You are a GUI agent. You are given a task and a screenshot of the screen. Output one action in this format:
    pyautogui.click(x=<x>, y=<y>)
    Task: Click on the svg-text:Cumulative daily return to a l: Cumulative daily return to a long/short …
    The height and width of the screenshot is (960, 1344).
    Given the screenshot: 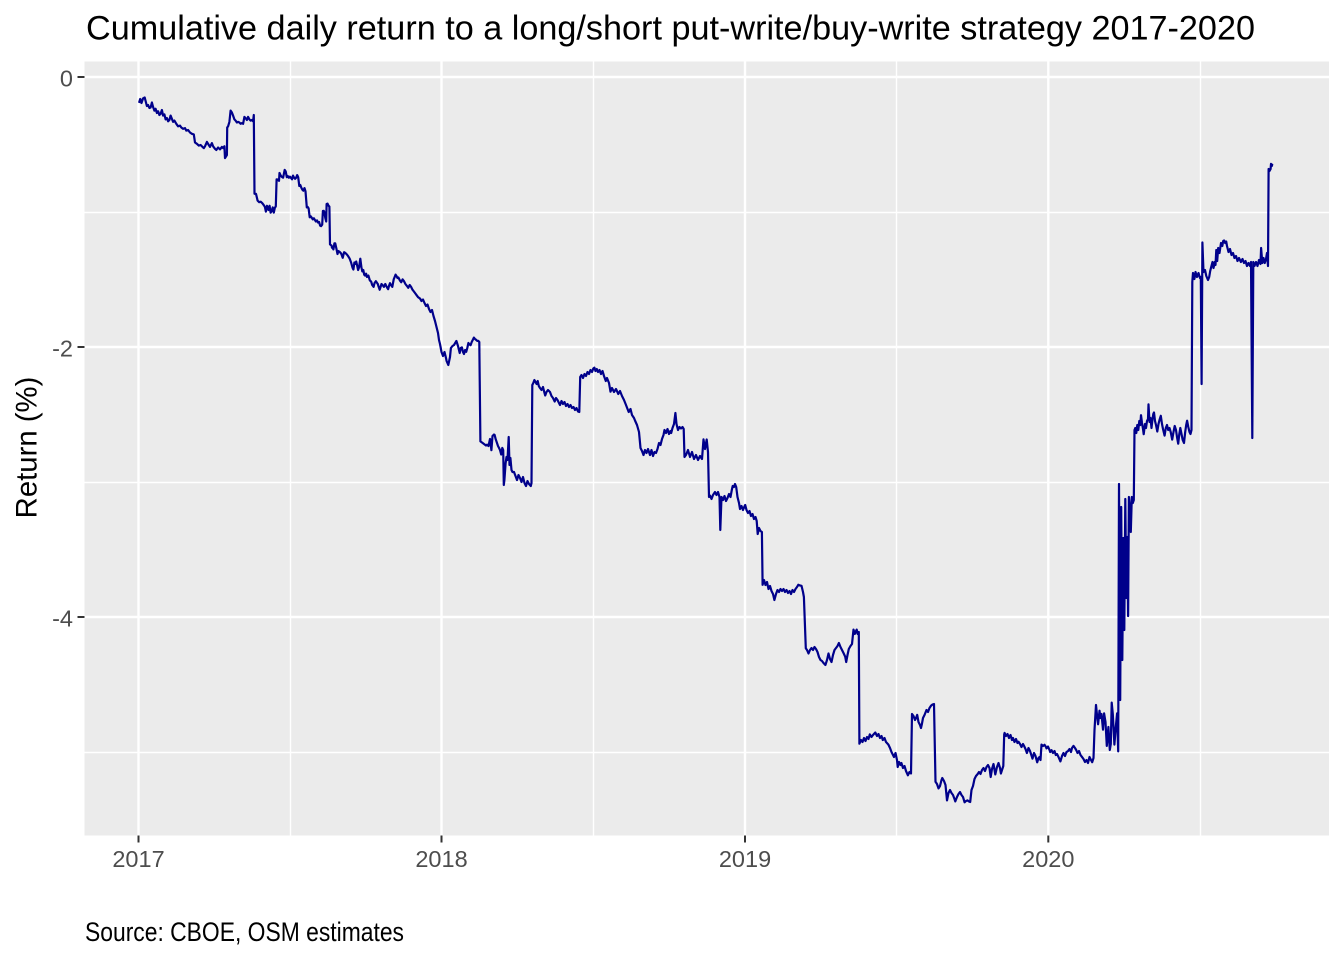 What is the action you would take?
    pyautogui.click(x=670, y=29)
    